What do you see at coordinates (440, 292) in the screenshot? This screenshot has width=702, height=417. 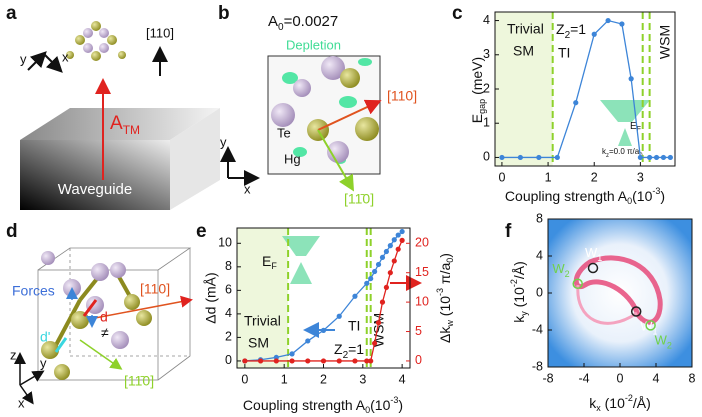 I see `y2l-sup: -3` at bounding box center [440, 292].